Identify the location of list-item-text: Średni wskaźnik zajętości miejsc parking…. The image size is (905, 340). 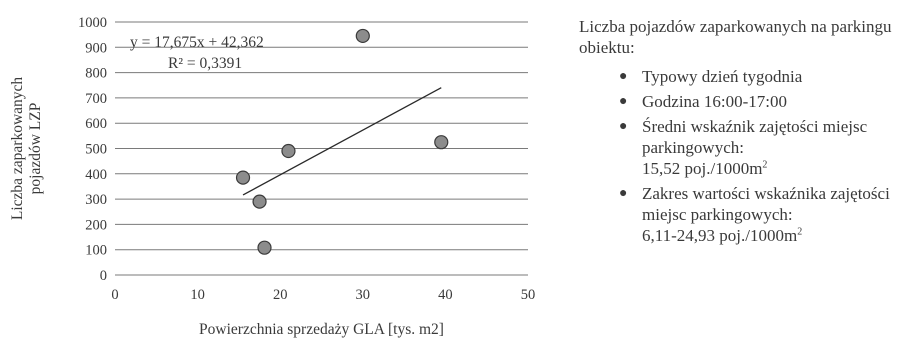
(755, 137).